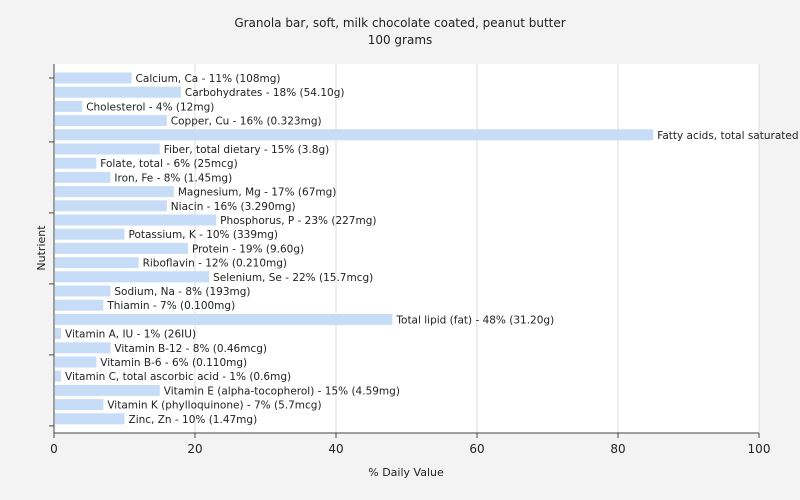 The width and height of the screenshot is (800, 500). I want to click on bar-label: Cholesterol - 4% (12mg), so click(150, 107).